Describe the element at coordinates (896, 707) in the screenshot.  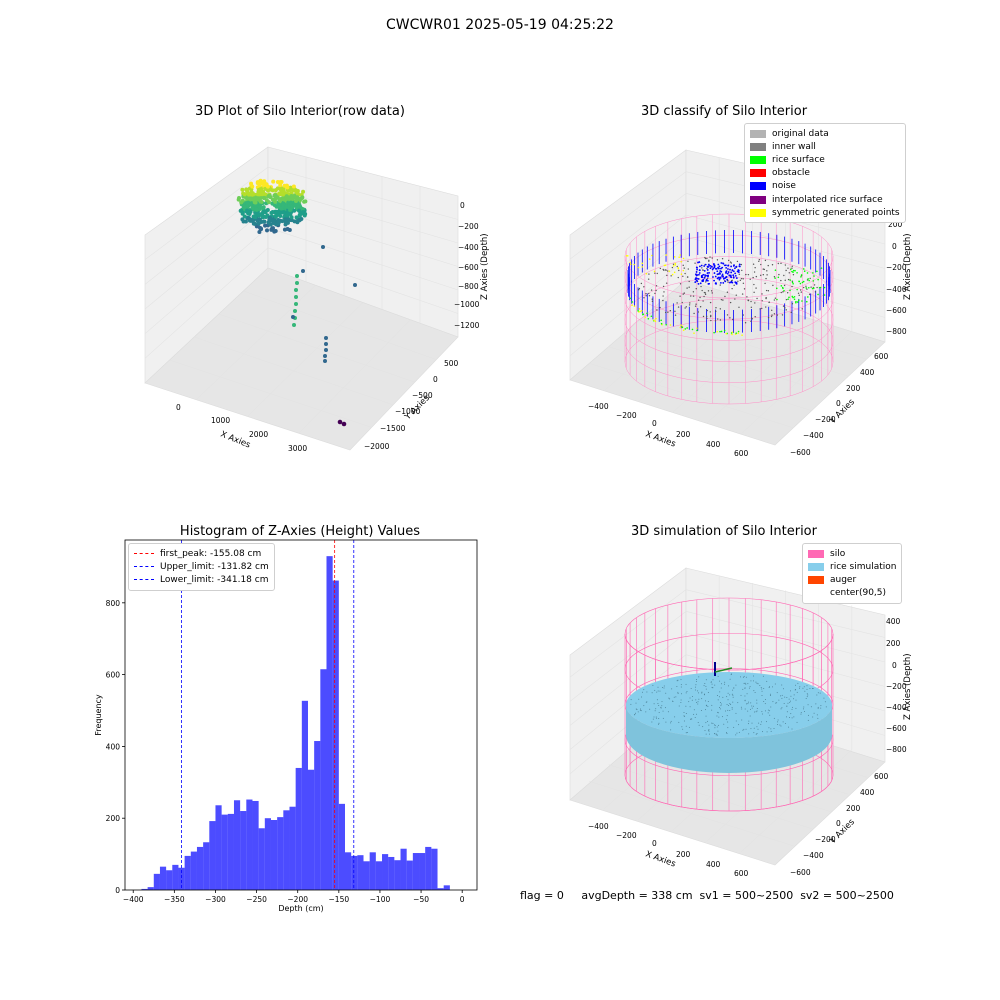
I see `p4-z-tick: −400` at that location.